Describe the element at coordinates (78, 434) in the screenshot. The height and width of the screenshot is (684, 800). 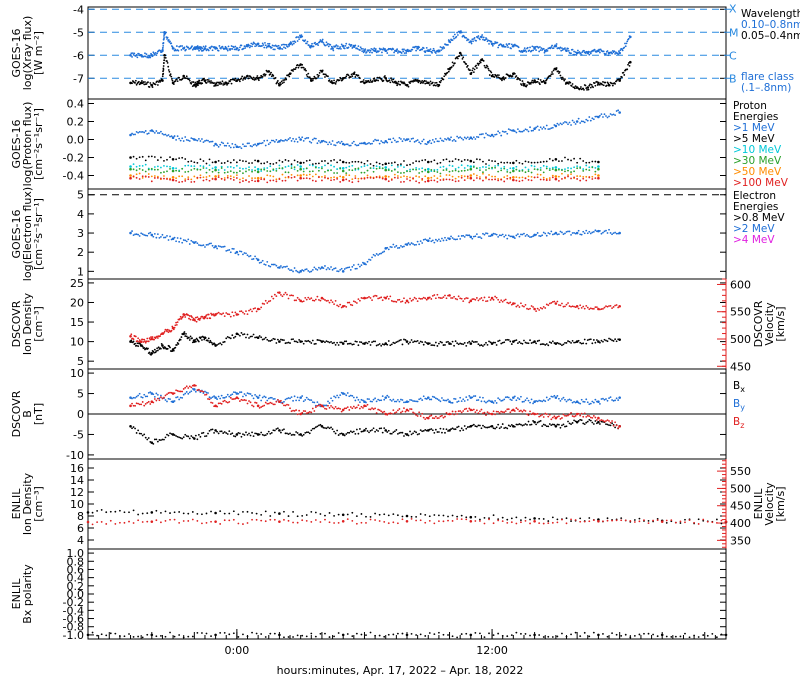
I see `y-tick-label: -5` at that location.